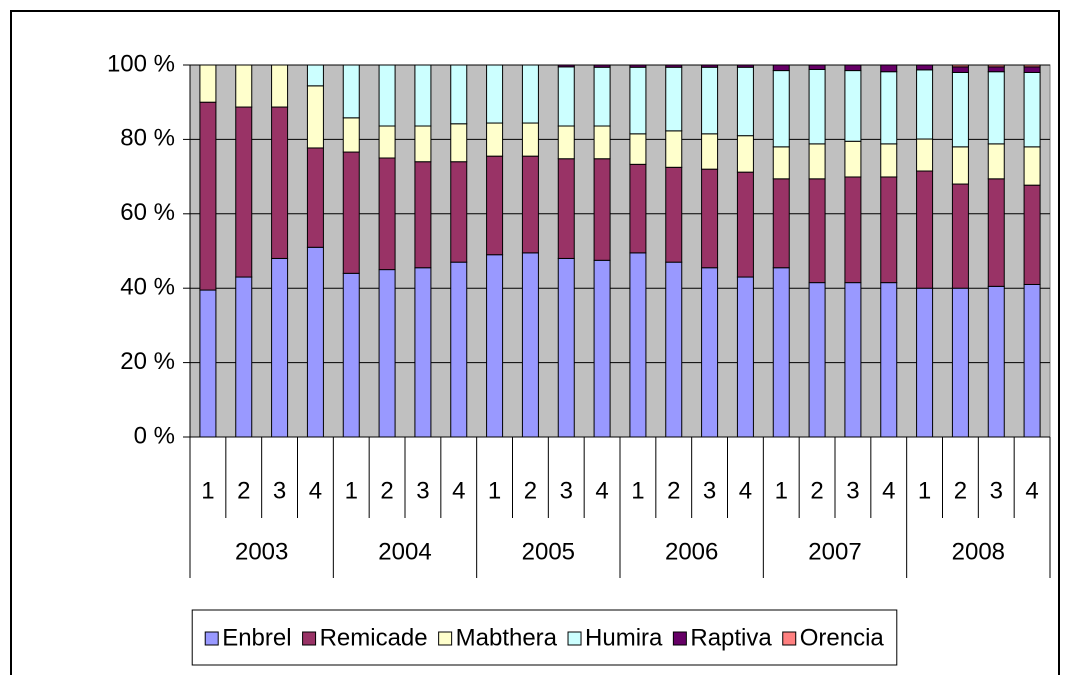  I want to click on x-group-label: 2008, so click(978, 551).